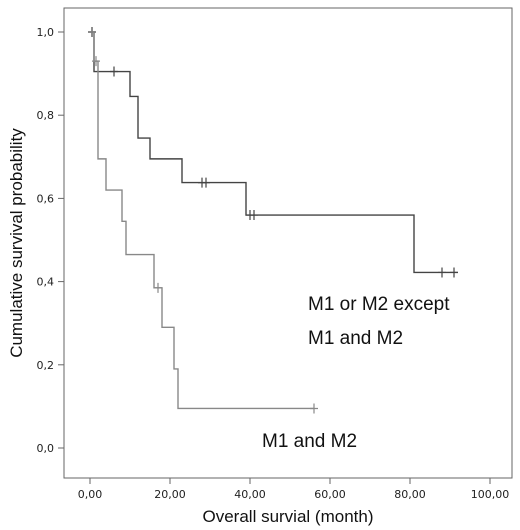  What do you see at coordinates (490, 494) in the screenshot?
I see `x-tick-label: 100,00` at bounding box center [490, 494].